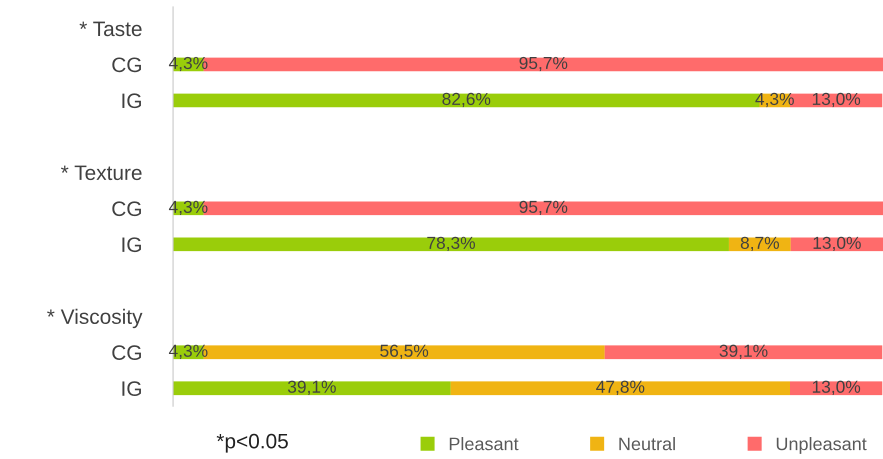  Describe the element at coordinates (484, 443) in the screenshot. I see `legend-label: Pleasant` at that location.